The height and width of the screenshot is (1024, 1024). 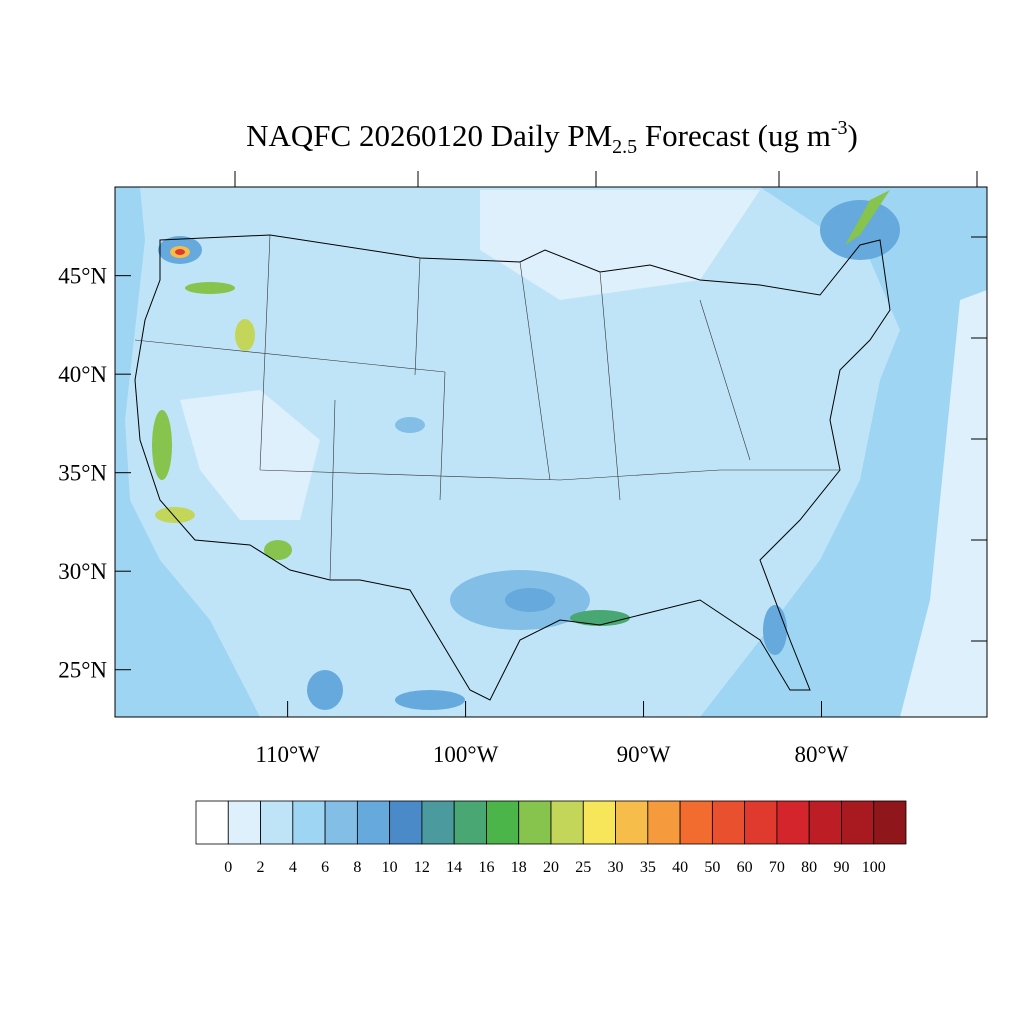 I want to click on colorbar-label: 80, so click(x=809, y=867).